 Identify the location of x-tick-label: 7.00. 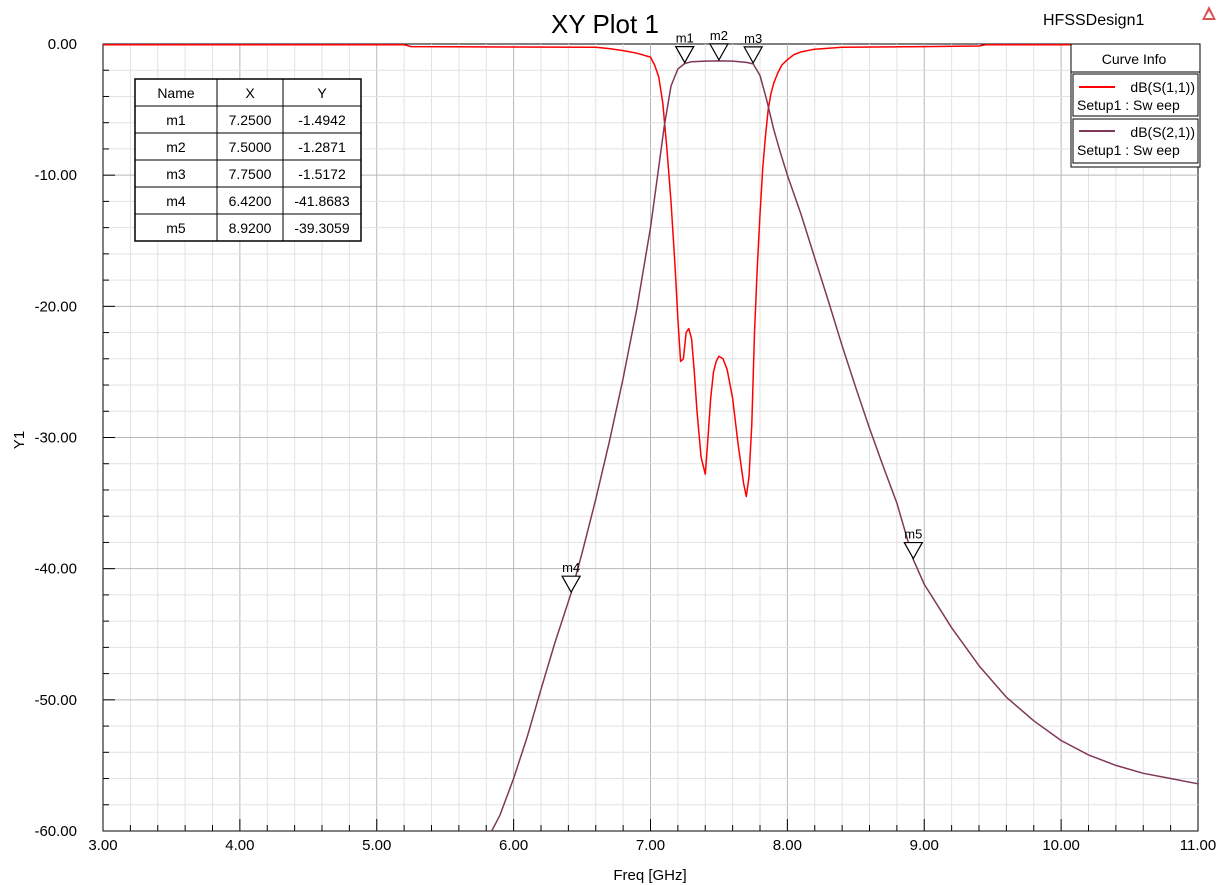
(650, 845).